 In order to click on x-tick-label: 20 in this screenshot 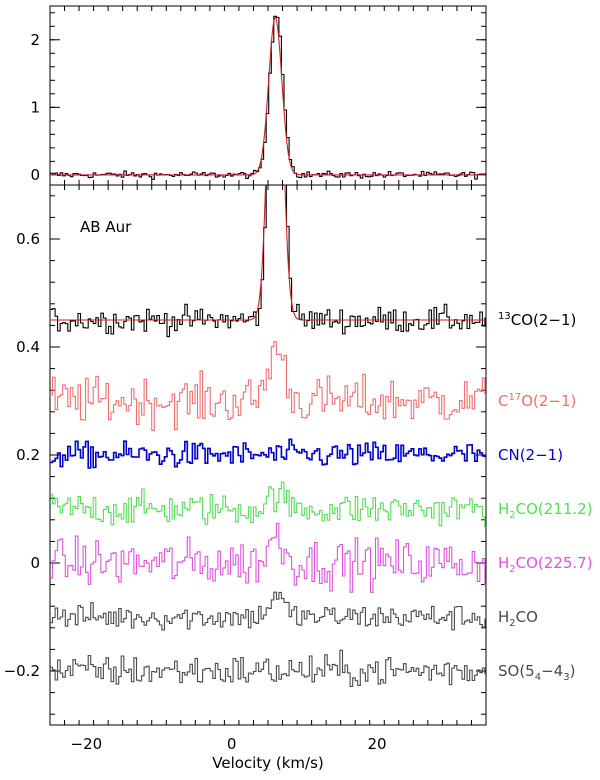, I will do `click(376, 744)`.